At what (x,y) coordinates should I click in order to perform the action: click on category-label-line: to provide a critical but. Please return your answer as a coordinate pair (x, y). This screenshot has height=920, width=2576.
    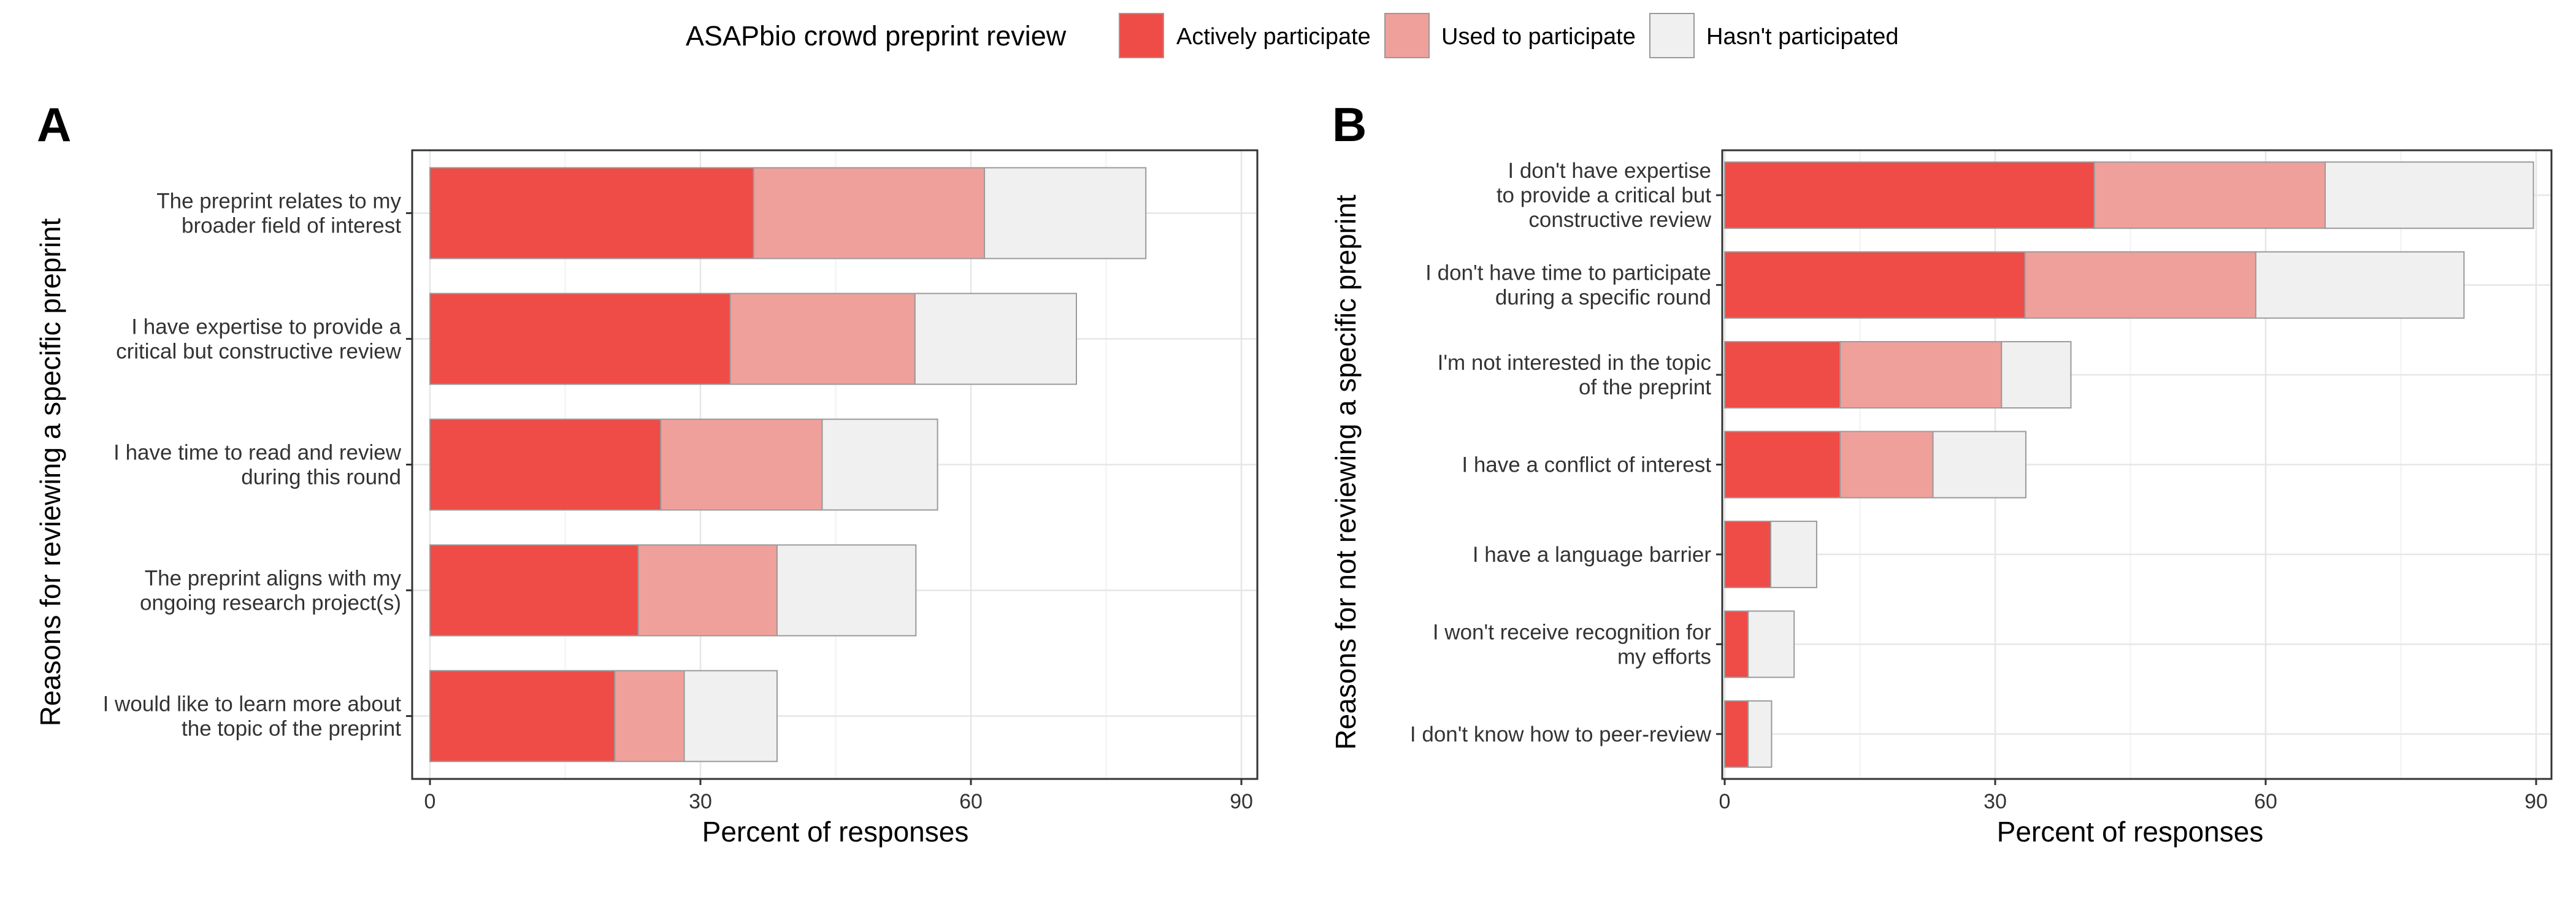
    Looking at the image, I should click on (1604, 195).